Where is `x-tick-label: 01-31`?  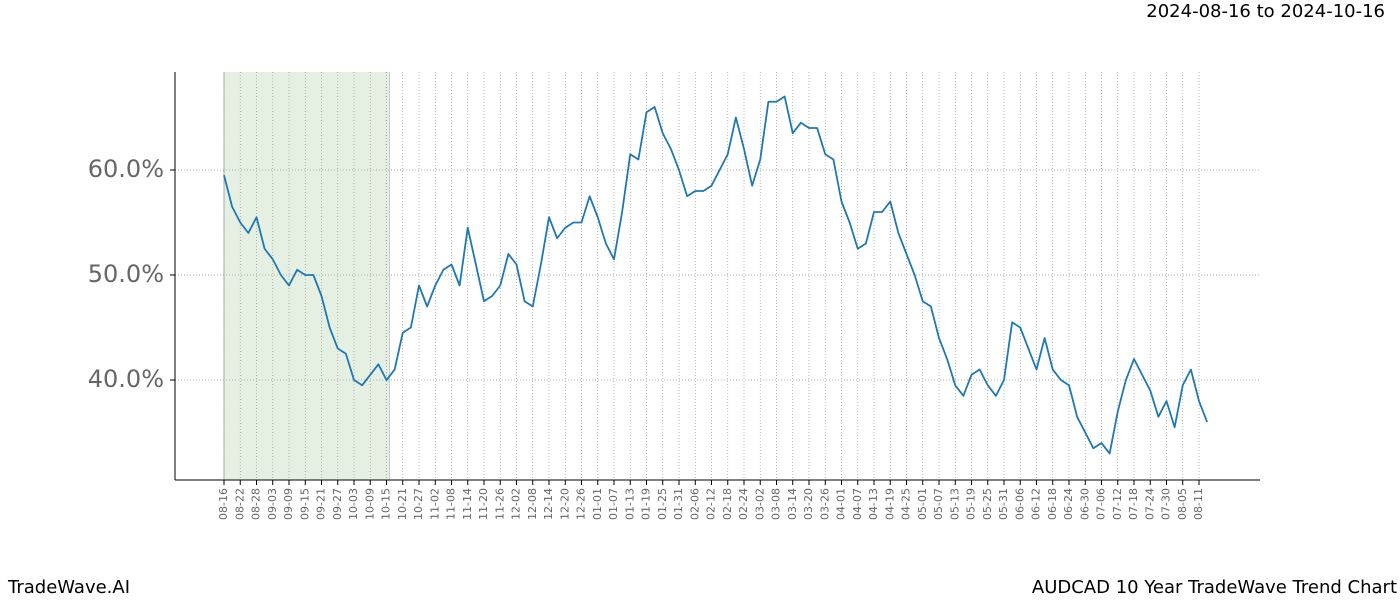
x-tick-label: 01-31 is located at coordinates (678, 504).